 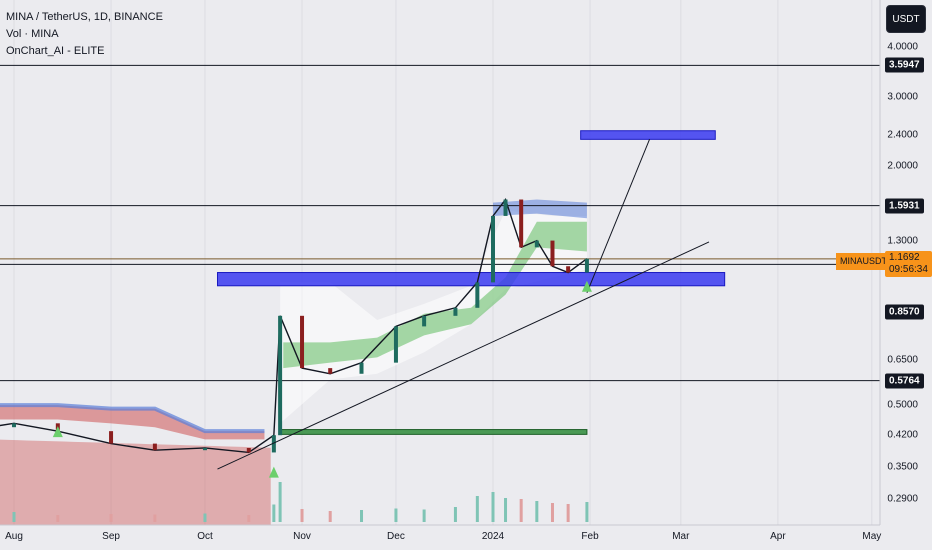 I want to click on current-price-label: 1.1692 09:56:34, so click(x=908, y=264).